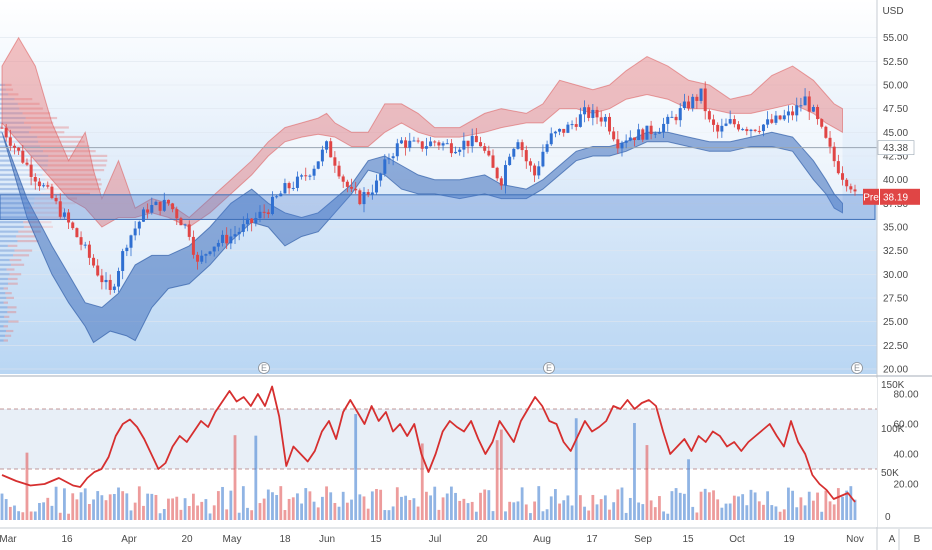 This screenshot has width=932, height=550. What do you see at coordinates (895, 133) in the screenshot?
I see `price-tick: 45.00` at bounding box center [895, 133].